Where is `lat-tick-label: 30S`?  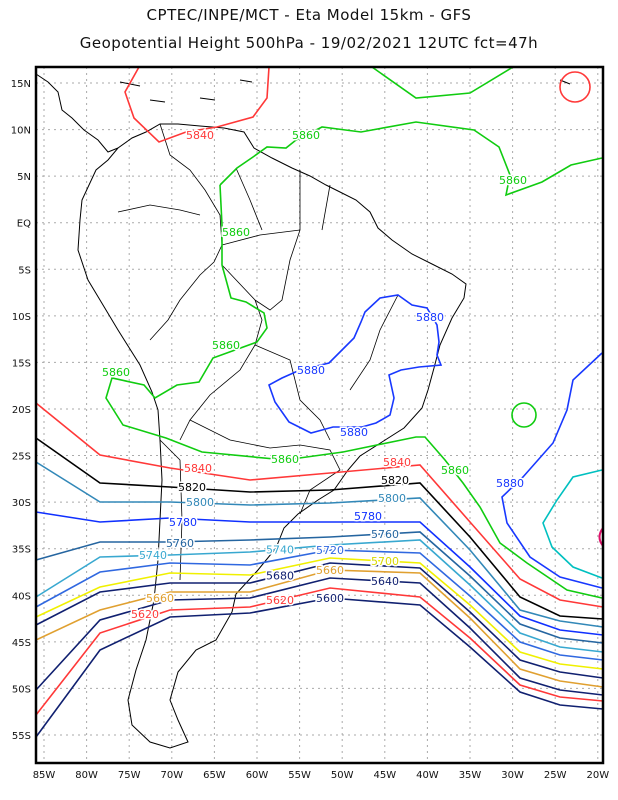 lat-tick-label: 30S is located at coordinates (21, 503).